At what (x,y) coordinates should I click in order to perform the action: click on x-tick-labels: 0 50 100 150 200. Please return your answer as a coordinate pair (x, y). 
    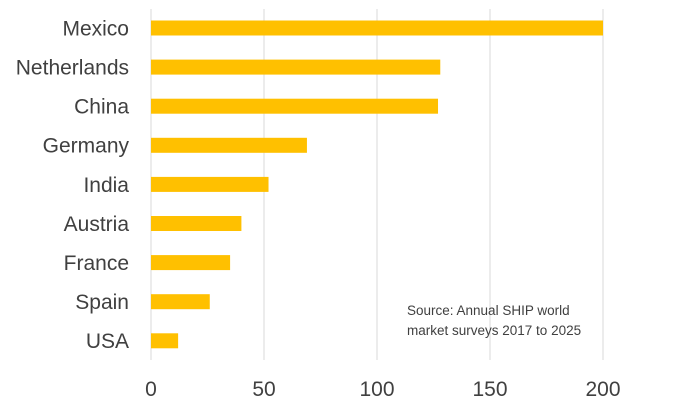
    Looking at the image, I should click on (382, 389).